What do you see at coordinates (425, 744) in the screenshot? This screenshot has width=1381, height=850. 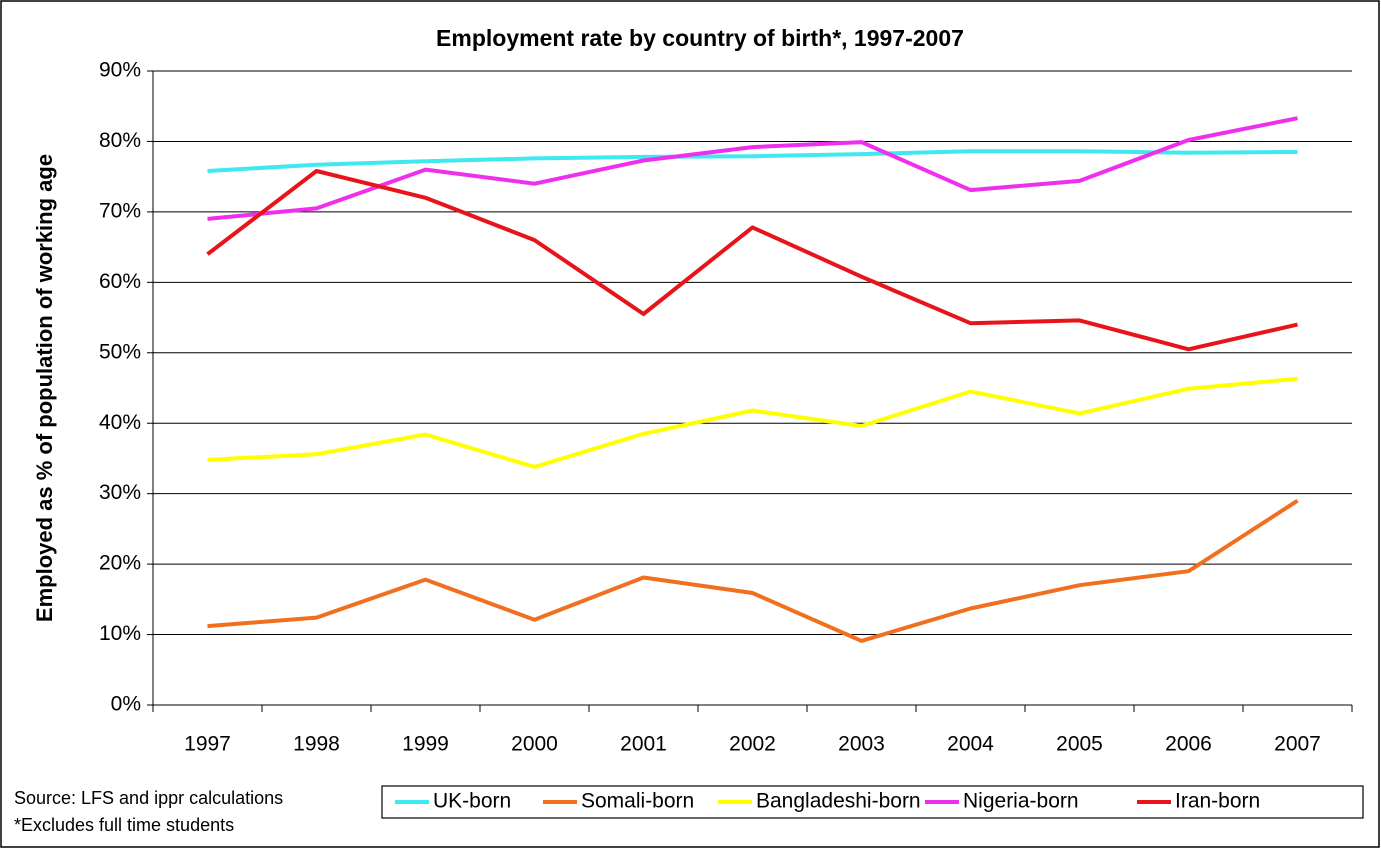 I see `x-tick-label: 1999` at bounding box center [425, 744].